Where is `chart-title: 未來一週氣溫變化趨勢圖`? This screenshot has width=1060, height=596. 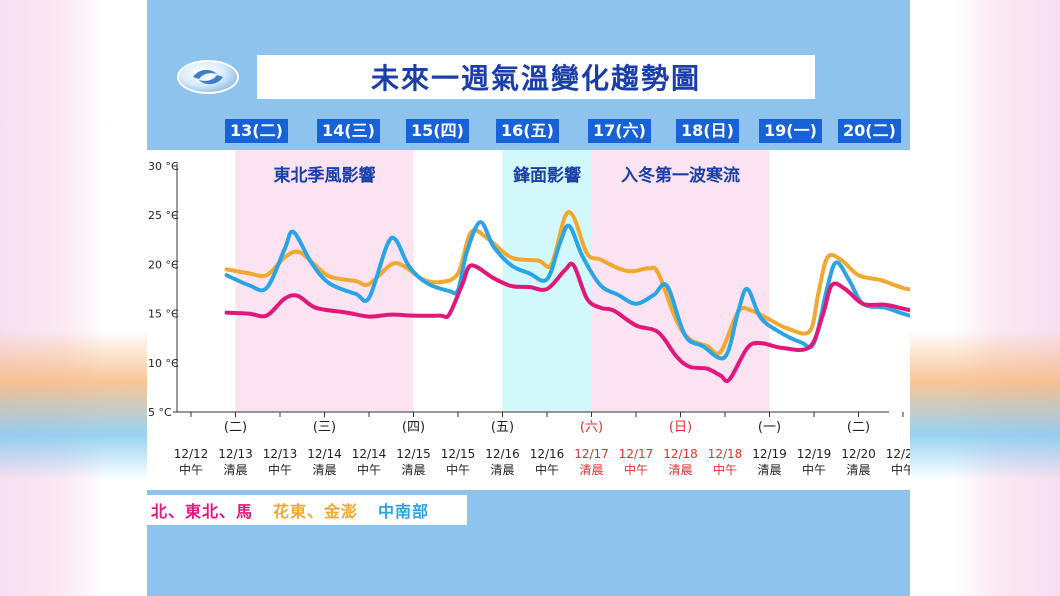 chart-title: 未來一週氣溫變化趨勢圖 is located at coordinates (535, 78).